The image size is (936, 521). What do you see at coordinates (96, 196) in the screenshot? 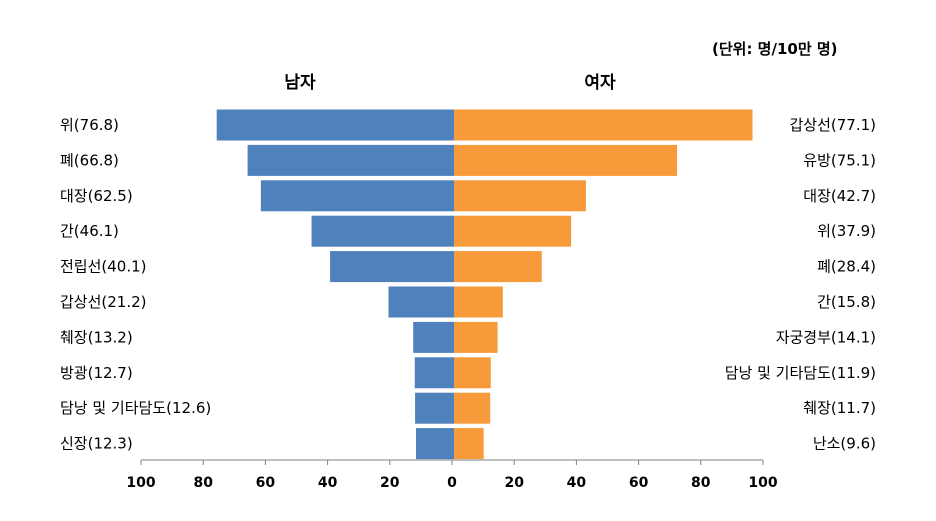
I see `male-category-label: 대장(62.5)` at bounding box center [96, 196].